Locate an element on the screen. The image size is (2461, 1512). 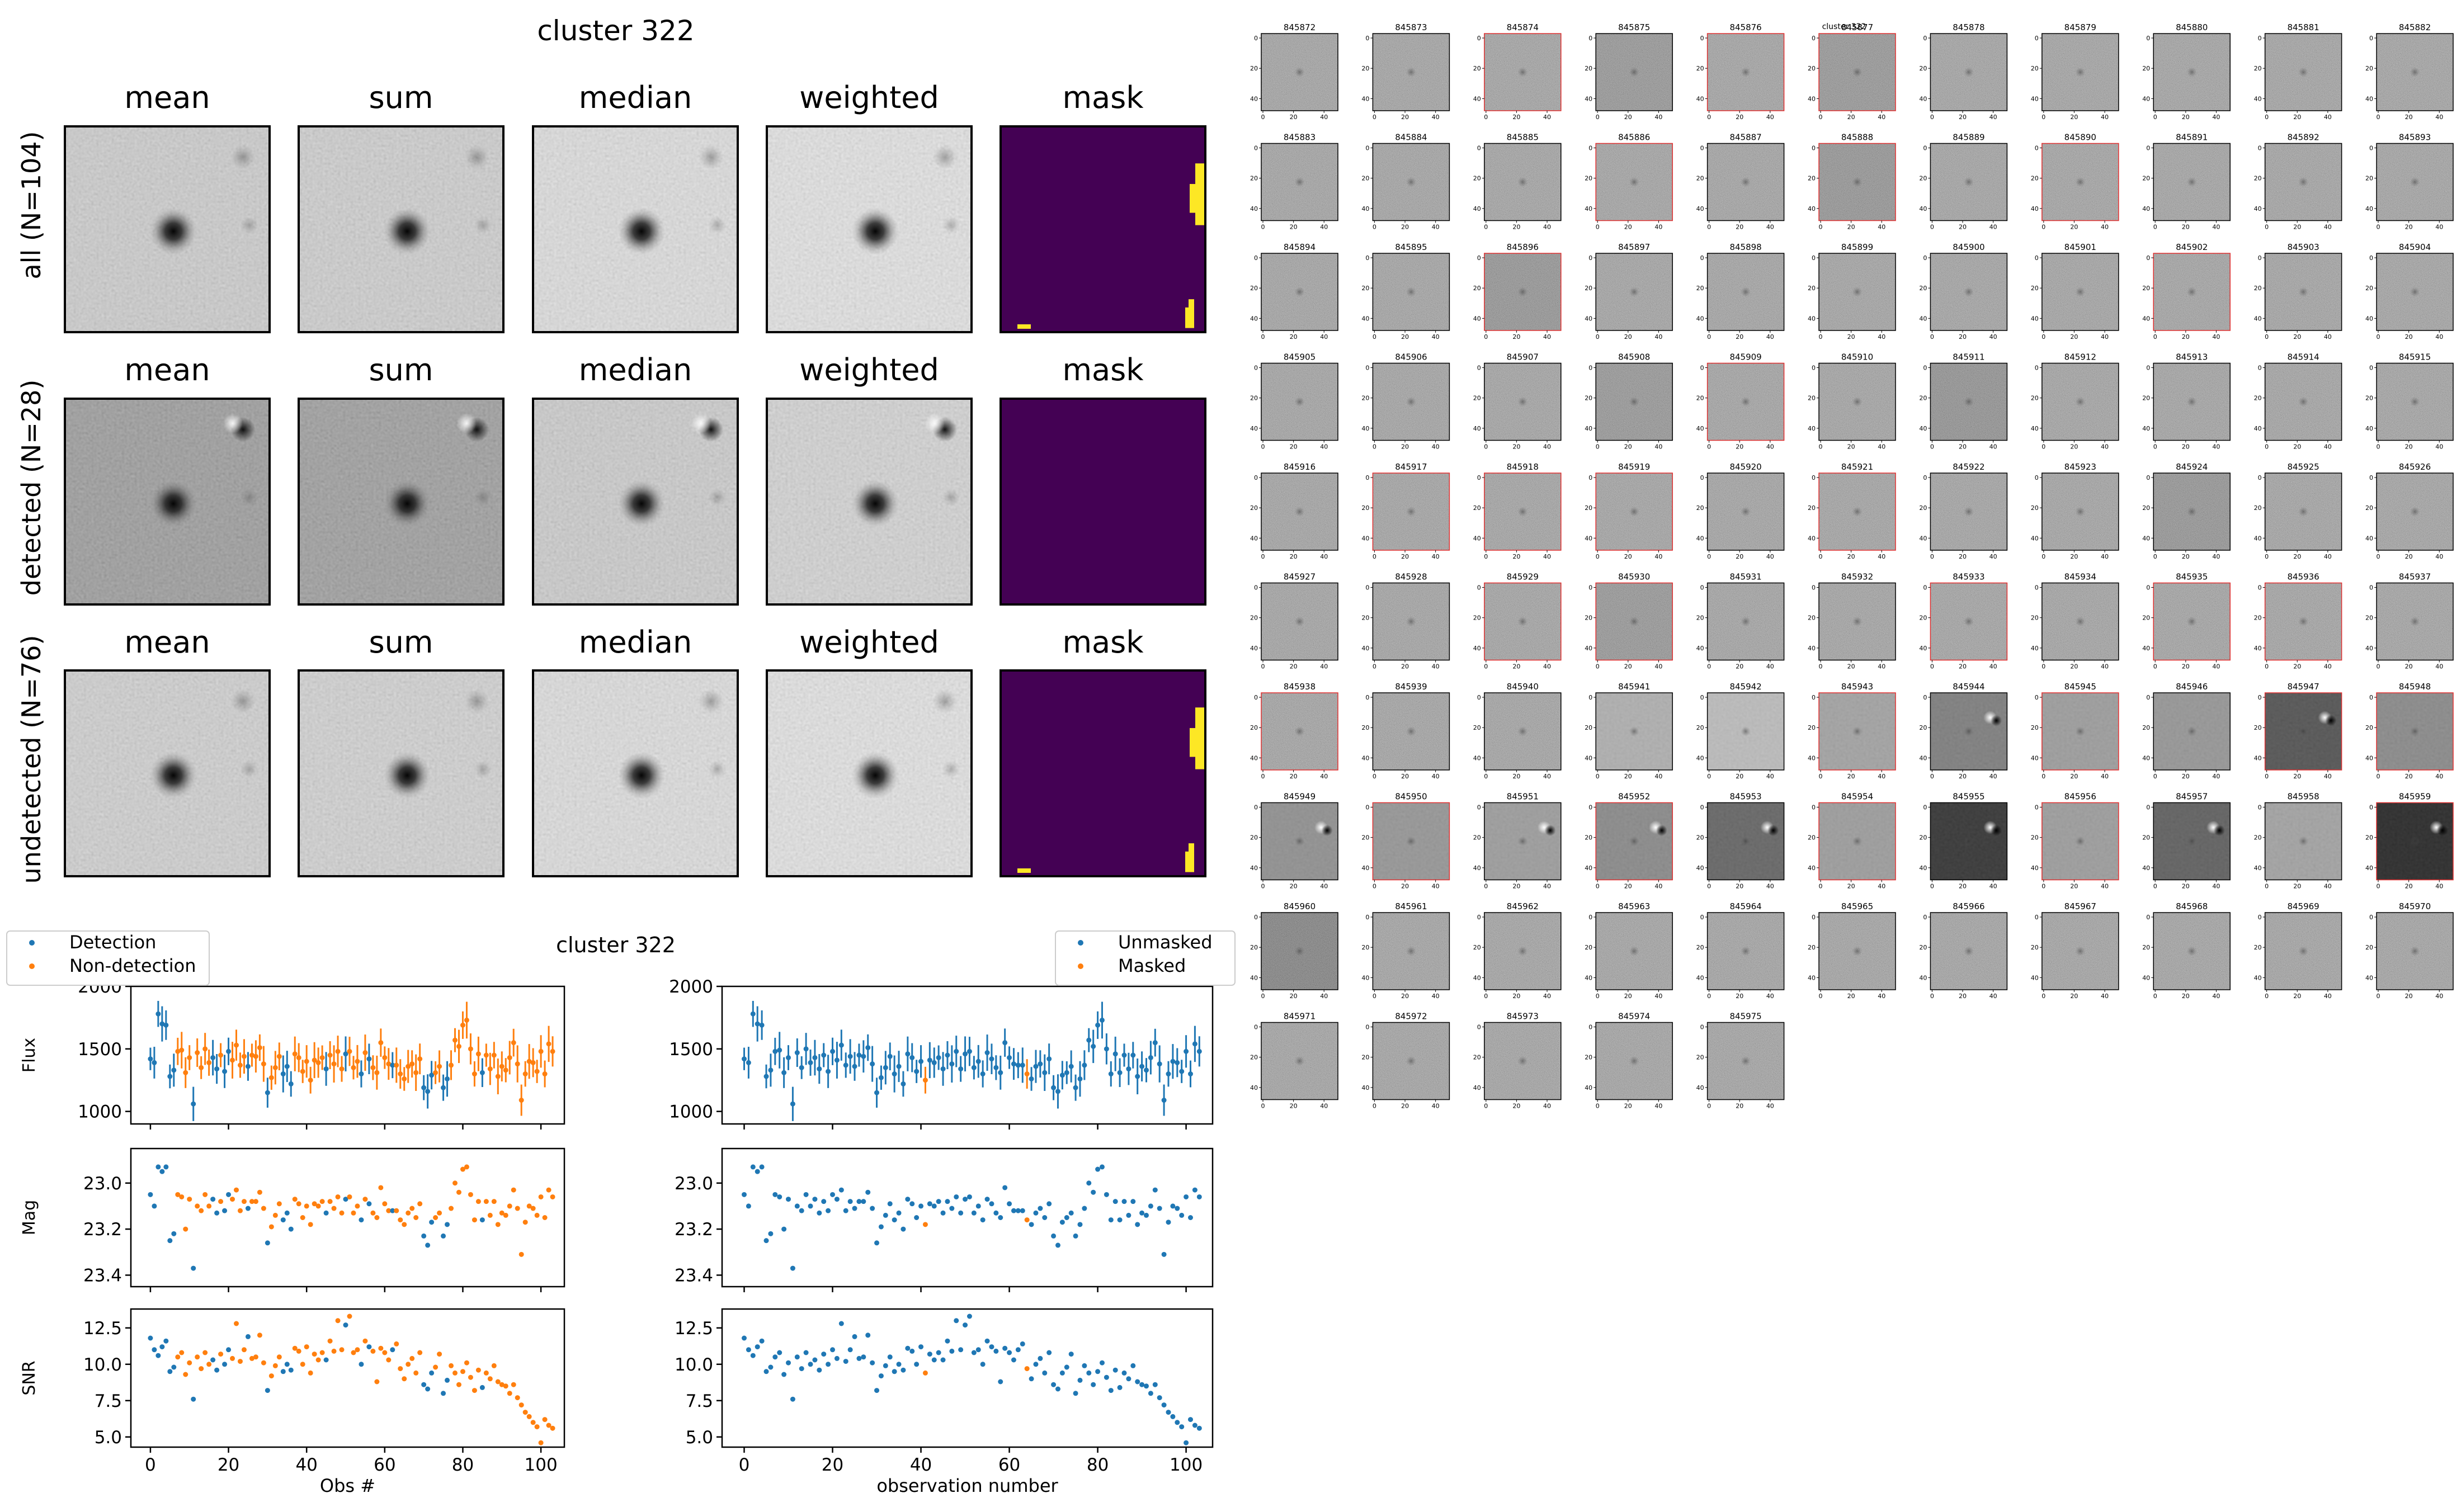
cutout-id: 845959 is located at coordinates (2415, 797).